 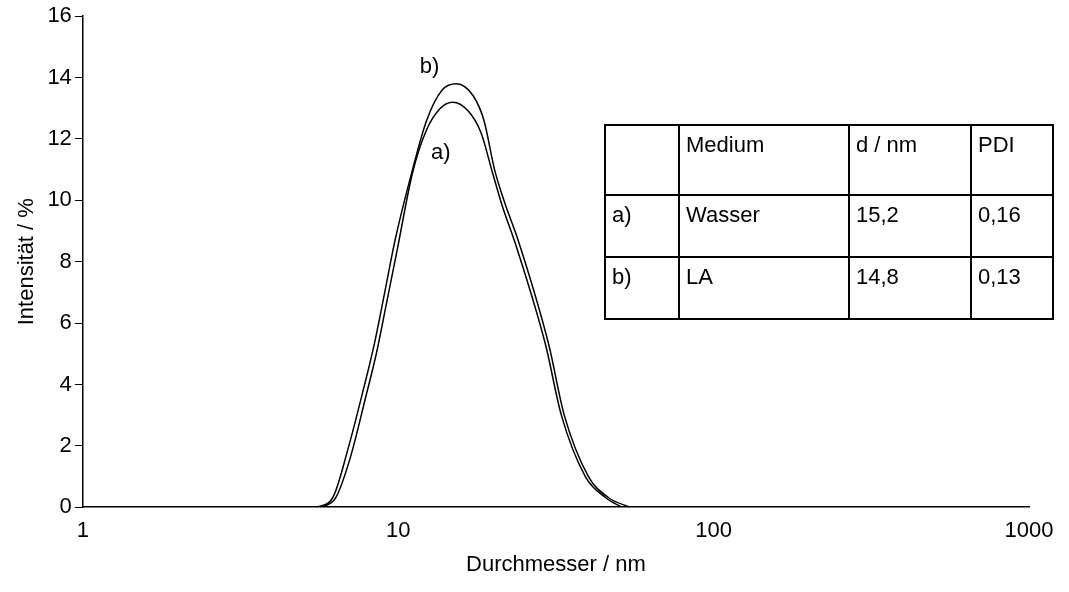 What do you see at coordinates (764, 226) in the screenshot?
I see `annotation: Wasser` at bounding box center [764, 226].